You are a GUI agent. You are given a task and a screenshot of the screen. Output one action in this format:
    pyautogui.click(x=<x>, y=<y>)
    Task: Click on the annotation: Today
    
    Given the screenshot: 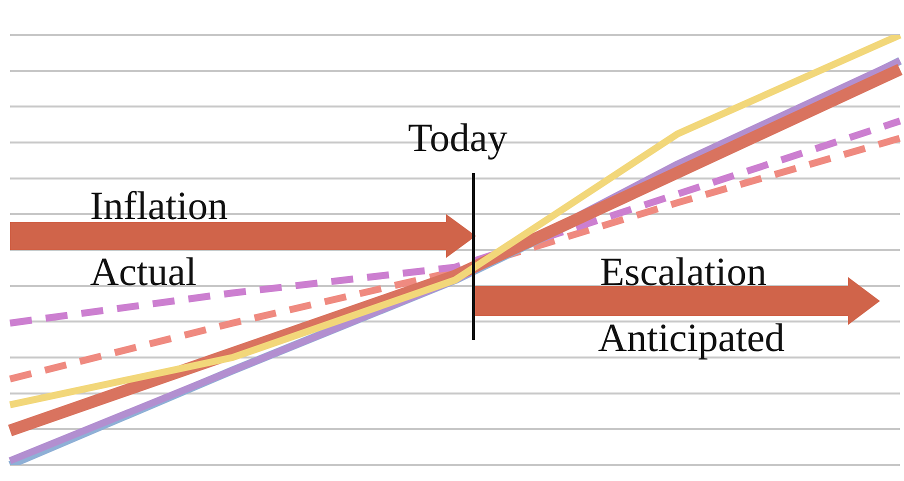 What is the action you would take?
    pyautogui.click(x=458, y=137)
    